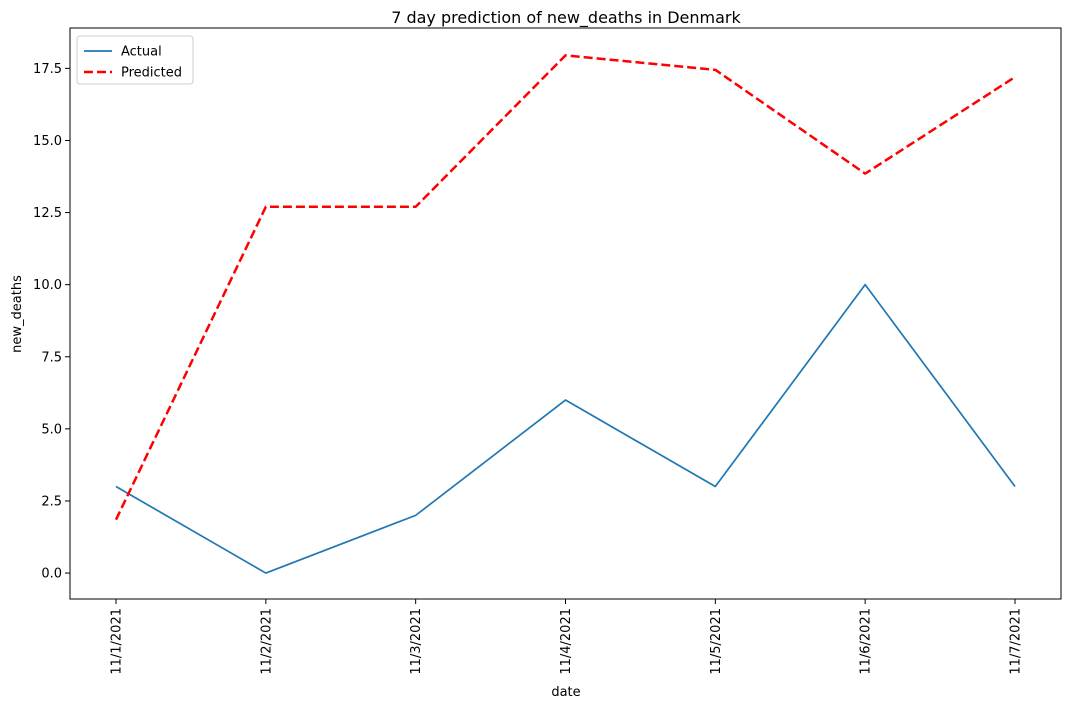 The height and width of the screenshot is (709, 1070). Describe the element at coordinates (151, 73) in the screenshot. I see `legend-label-predicted: Predicted` at that location.